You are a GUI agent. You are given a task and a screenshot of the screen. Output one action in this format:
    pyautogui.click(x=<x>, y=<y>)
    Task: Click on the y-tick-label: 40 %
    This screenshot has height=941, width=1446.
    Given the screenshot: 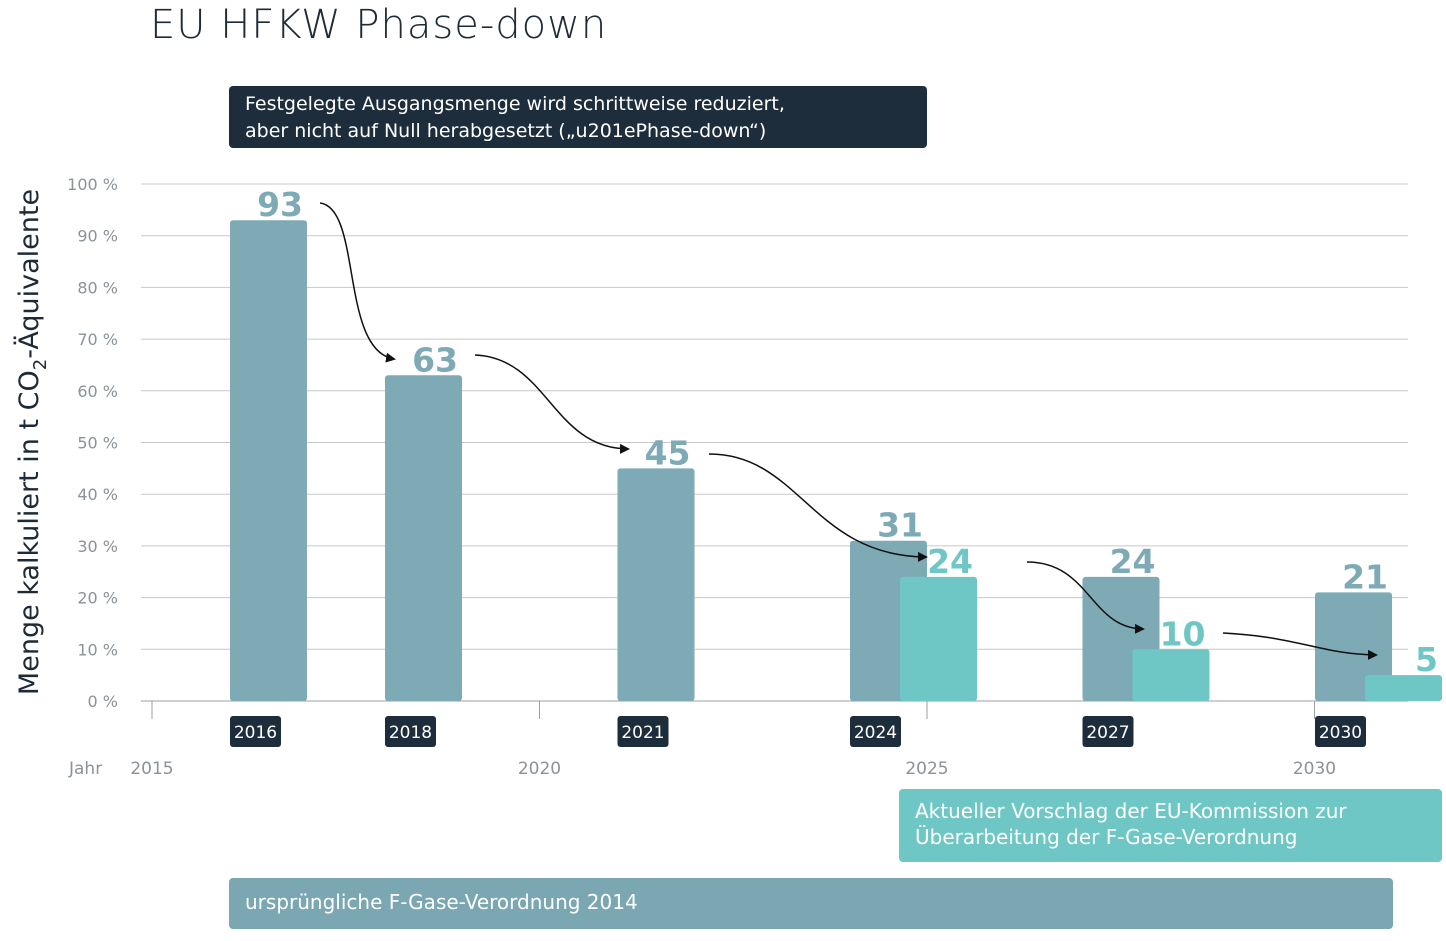 What is the action you would take?
    pyautogui.click(x=97, y=494)
    